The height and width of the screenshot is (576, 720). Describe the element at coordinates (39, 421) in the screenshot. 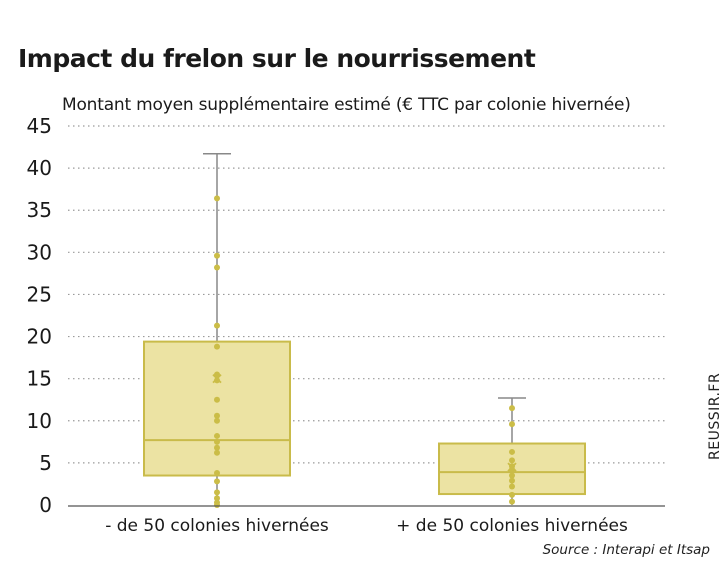

I see `y-tick-label-10: 10` at that location.